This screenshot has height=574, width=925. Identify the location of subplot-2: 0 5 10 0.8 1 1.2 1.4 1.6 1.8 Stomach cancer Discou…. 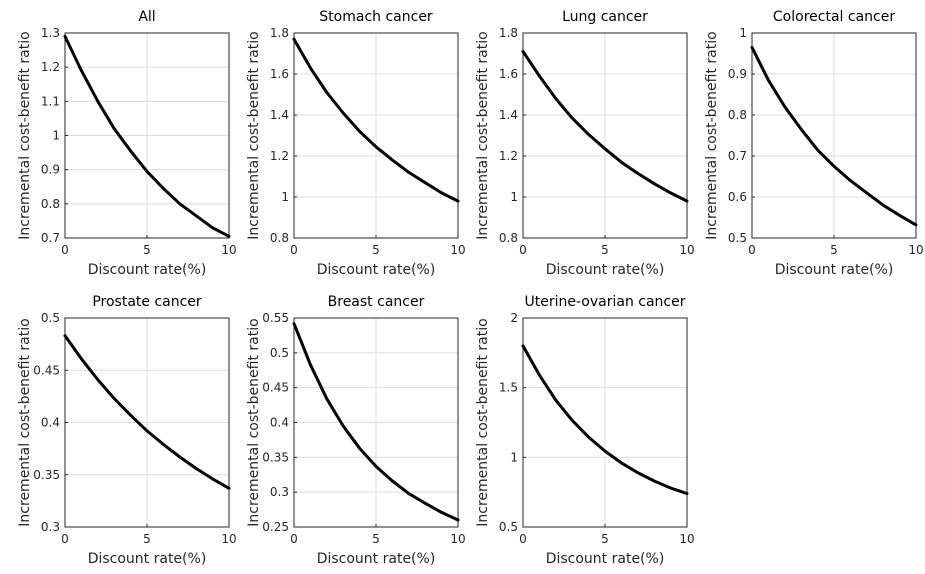
(356, 143).